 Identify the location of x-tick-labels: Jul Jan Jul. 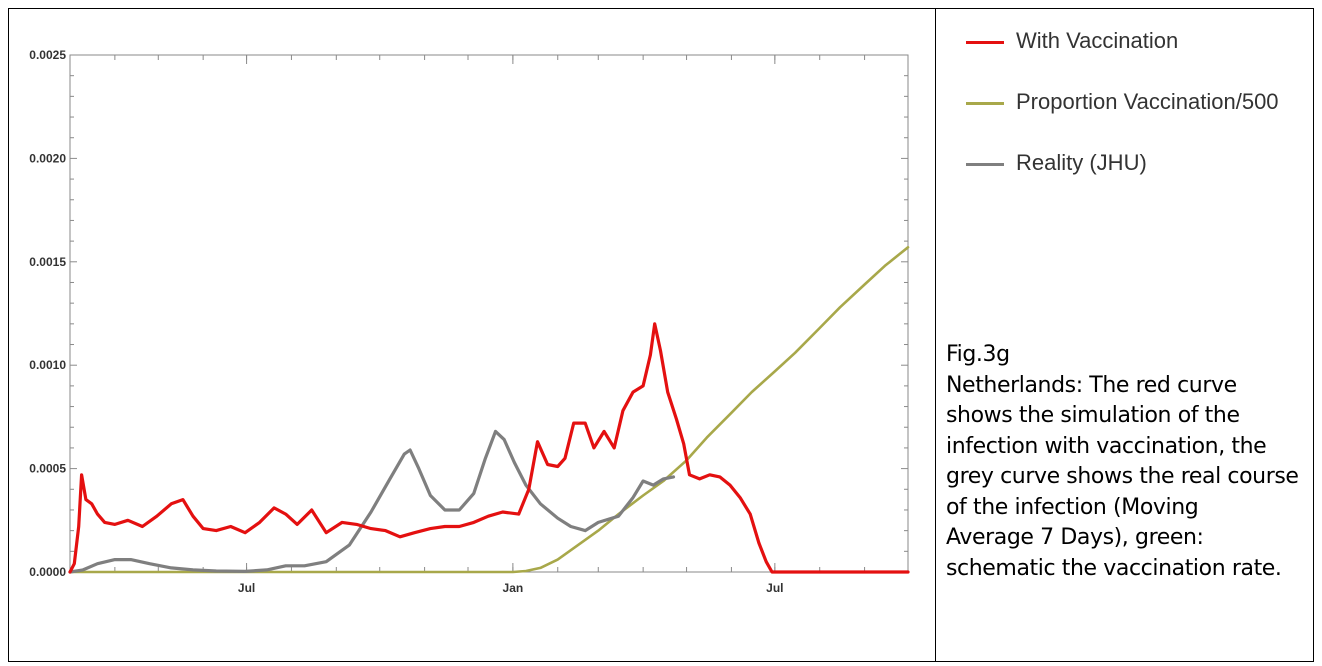
(511, 588).